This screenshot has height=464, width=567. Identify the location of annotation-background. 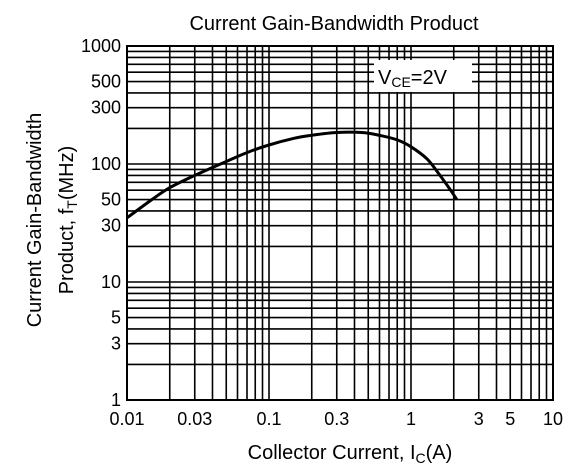
(423, 76).